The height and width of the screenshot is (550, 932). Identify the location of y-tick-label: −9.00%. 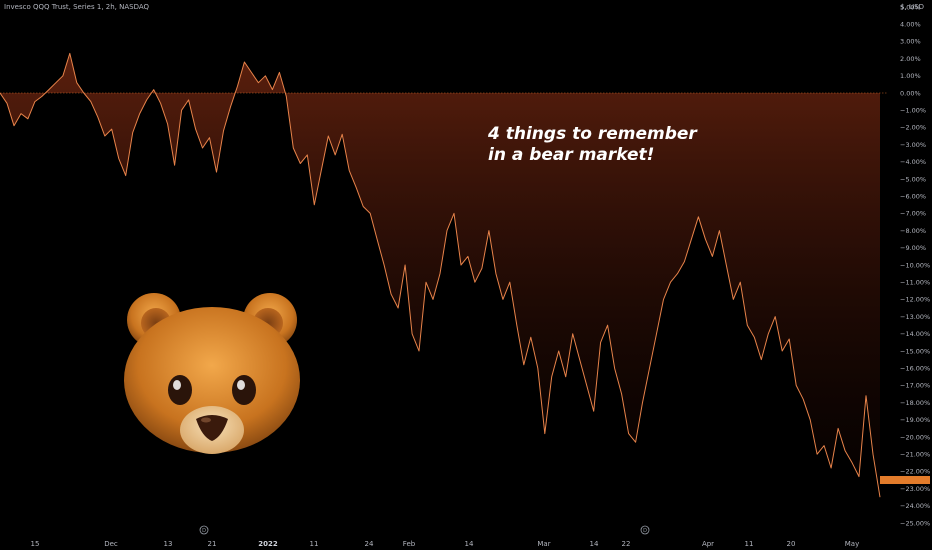
(913, 248).